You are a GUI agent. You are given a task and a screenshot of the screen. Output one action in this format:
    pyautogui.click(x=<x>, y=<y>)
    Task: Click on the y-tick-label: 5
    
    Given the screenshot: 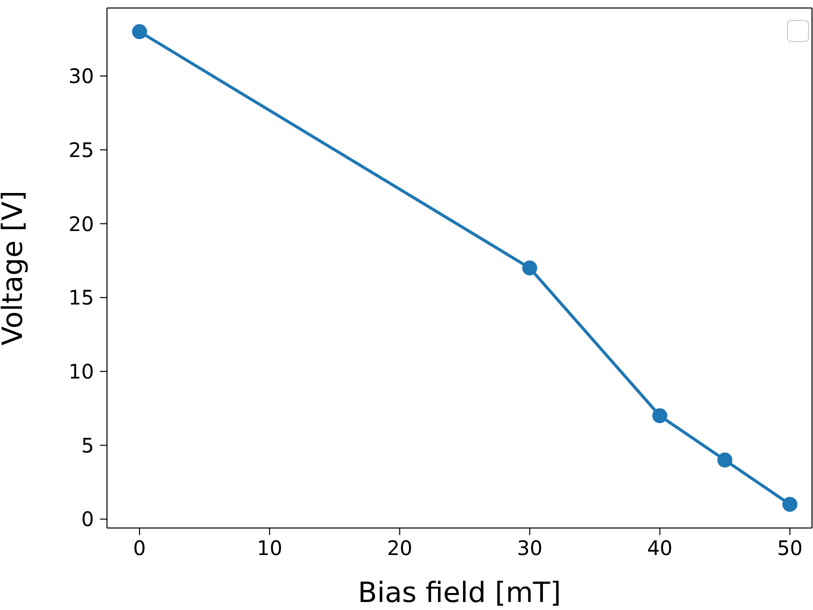 What is the action you would take?
    pyautogui.click(x=87, y=445)
    